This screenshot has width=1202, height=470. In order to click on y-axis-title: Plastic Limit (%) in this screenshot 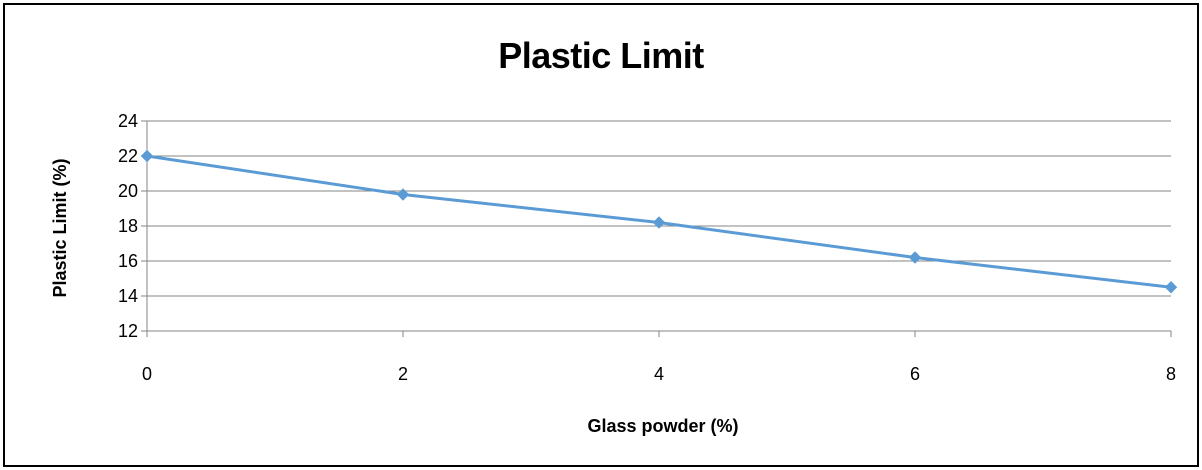, I will do `click(60, 227)`.